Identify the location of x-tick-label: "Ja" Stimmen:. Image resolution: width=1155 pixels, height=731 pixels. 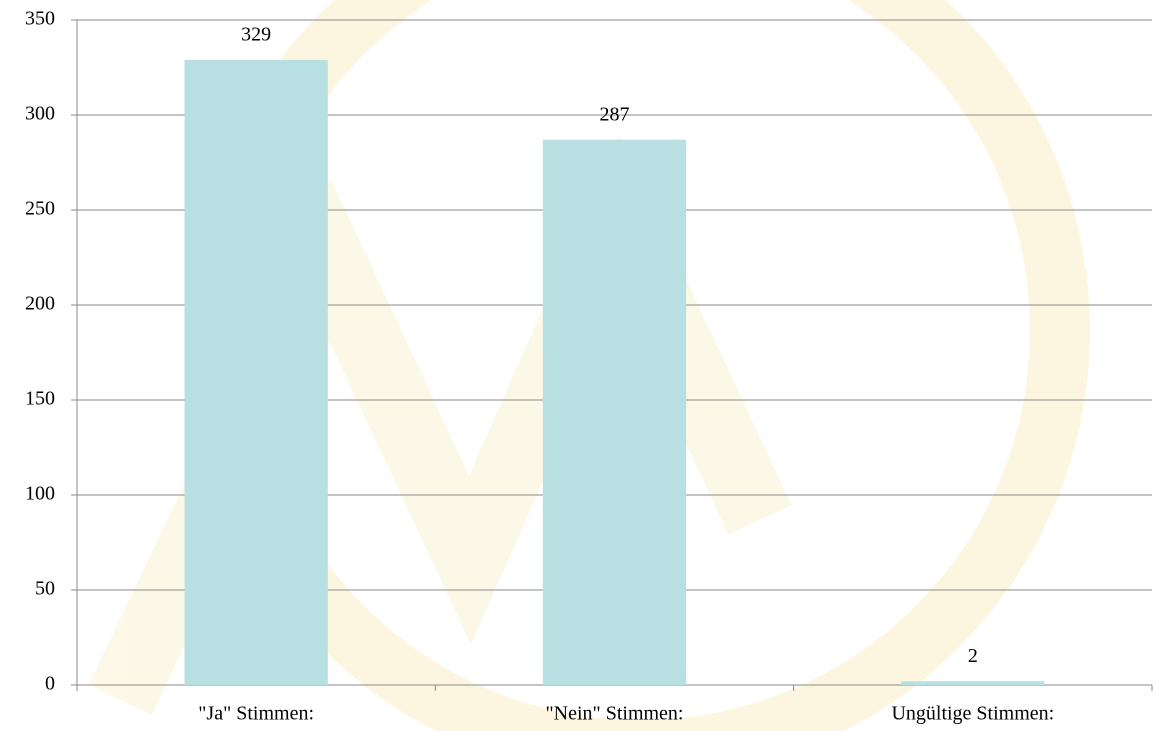
(256, 714).